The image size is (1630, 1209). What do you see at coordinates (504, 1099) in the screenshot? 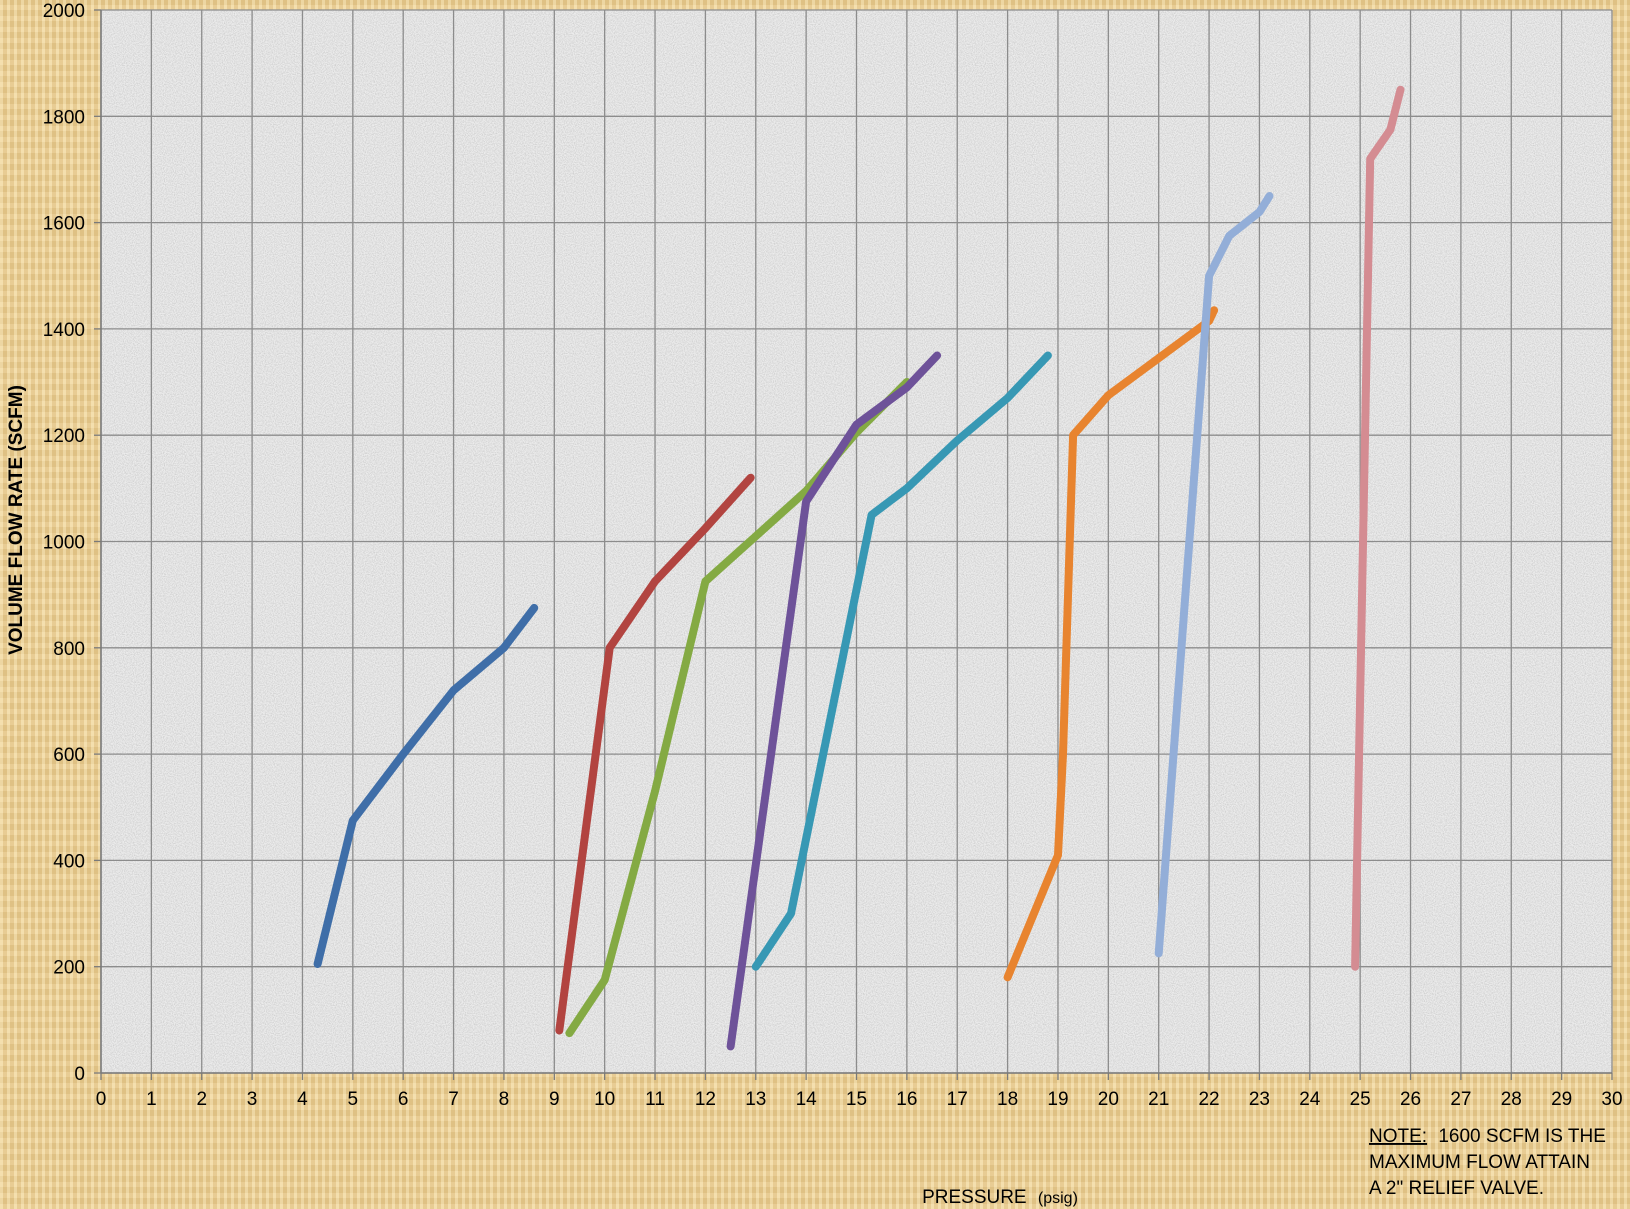
I see `x-tick-label: 8` at bounding box center [504, 1099].